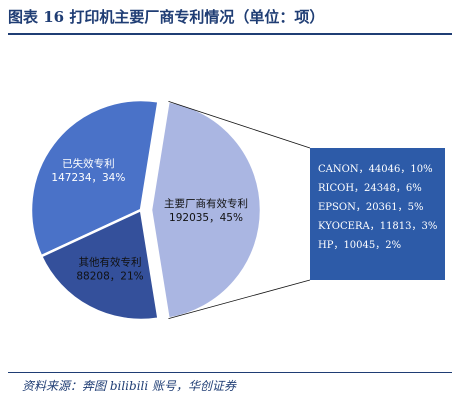 The height and width of the screenshot is (403, 459). What do you see at coordinates (109, 276) in the screenshot?
I see `slice-value-label: 88208，21%` at bounding box center [109, 276].